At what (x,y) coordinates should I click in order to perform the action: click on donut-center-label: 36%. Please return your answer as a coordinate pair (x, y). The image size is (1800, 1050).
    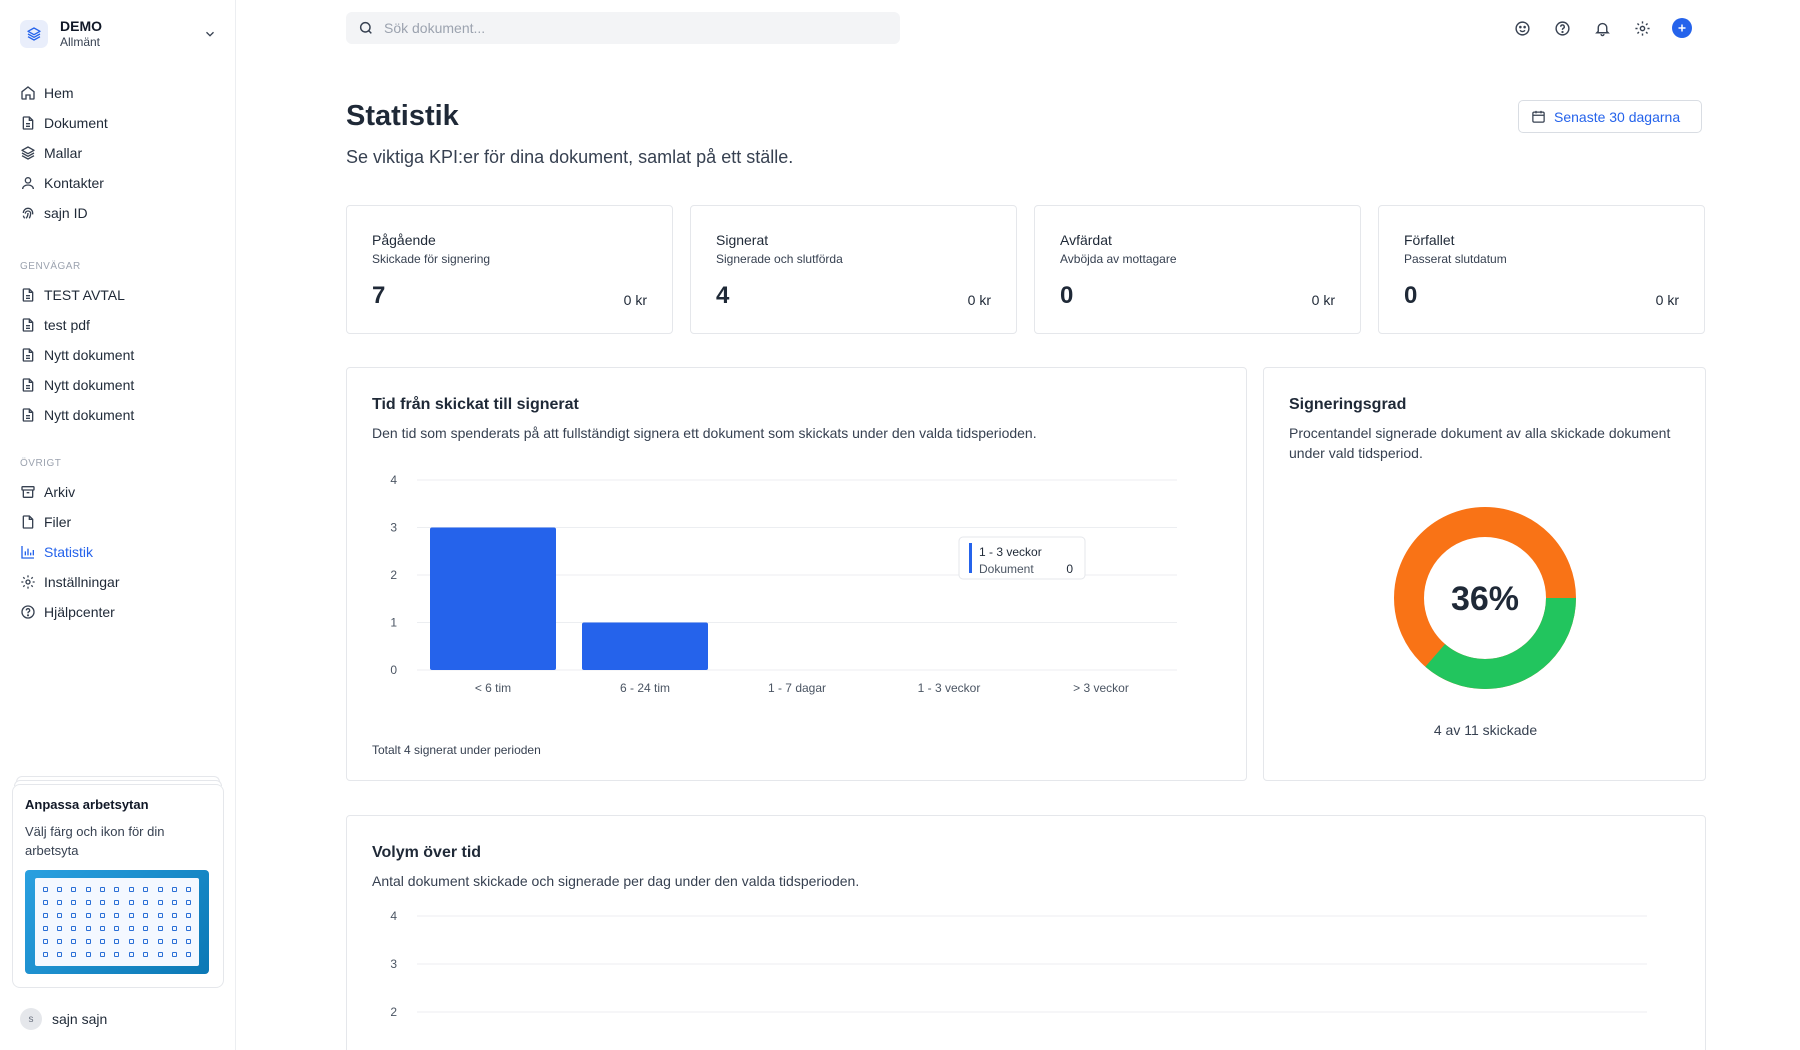
    Looking at the image, I should click on (1485, 599).